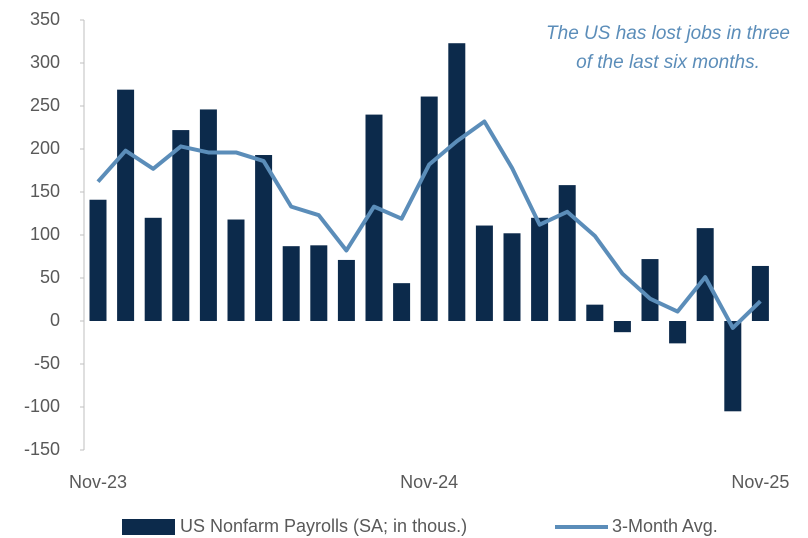 The width and height of the screenshot is (808, 538). I want to click on y-tick-label: 300, so click(45, 62).